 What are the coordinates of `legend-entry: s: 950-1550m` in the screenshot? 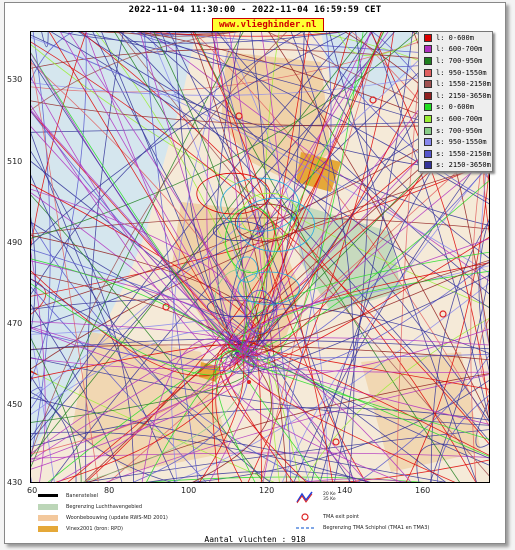 It's located at (455, 142).